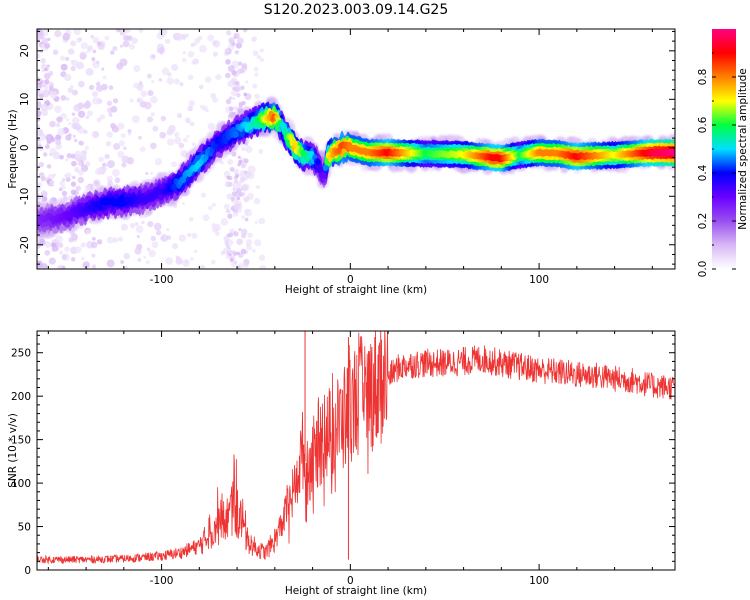 This screenshot has width=750, height=600. What do you see at coordinates (21, 441) in the screenshot?
I see `snr-y-tick-label: 150` at bounding box center [21, 441].